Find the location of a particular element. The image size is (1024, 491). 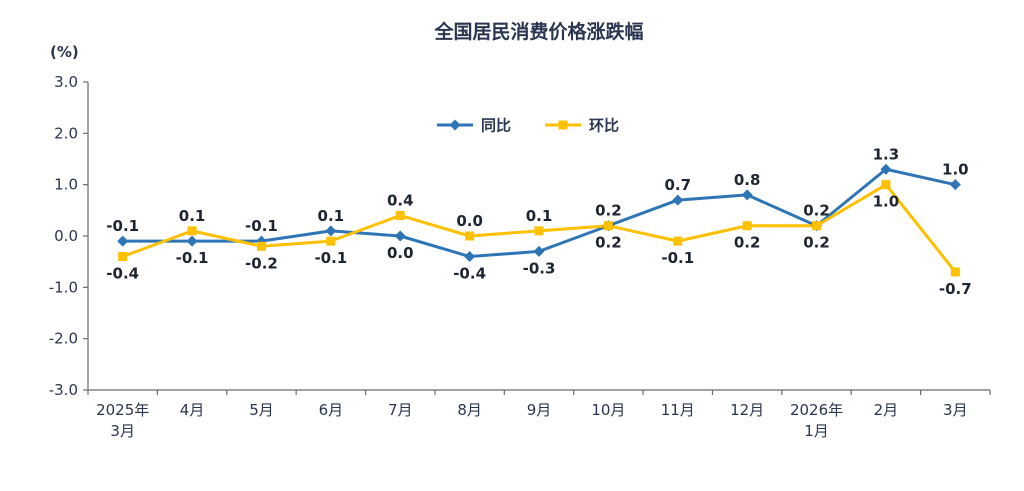

x-category-label: 9月 is located at coordinates (539, 410).